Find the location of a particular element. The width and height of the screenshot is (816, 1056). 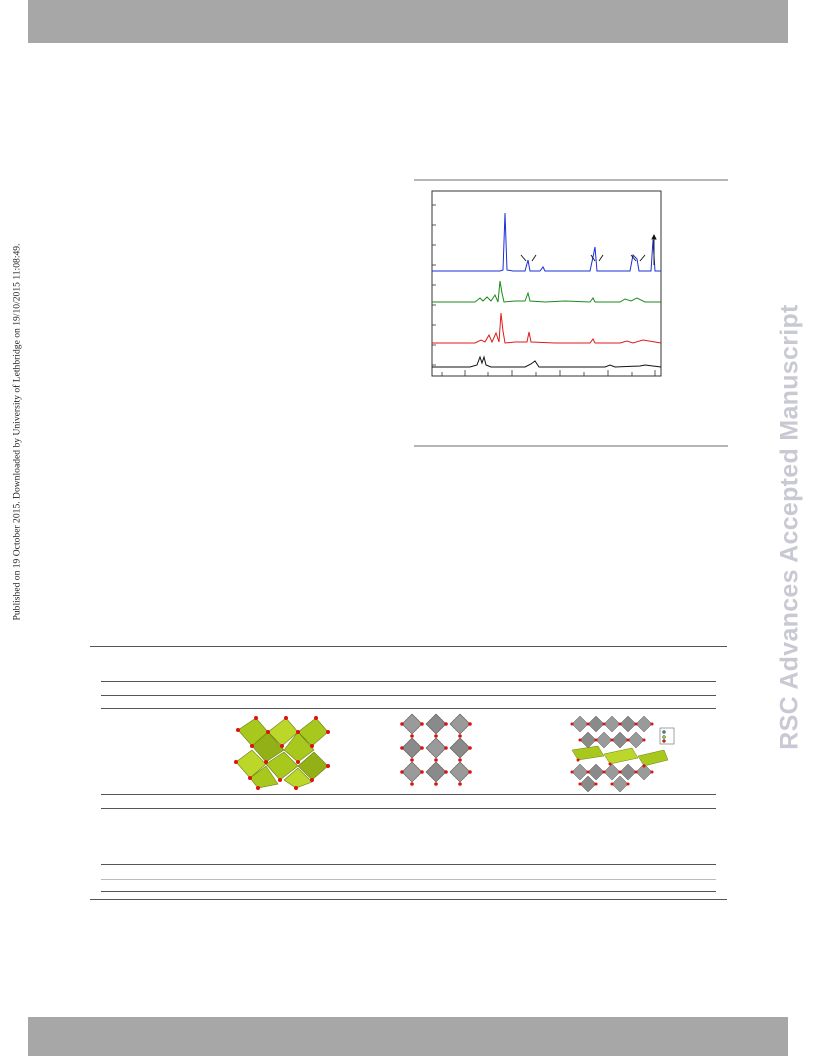

green-polyhedra is located at coordinates (282, 753).